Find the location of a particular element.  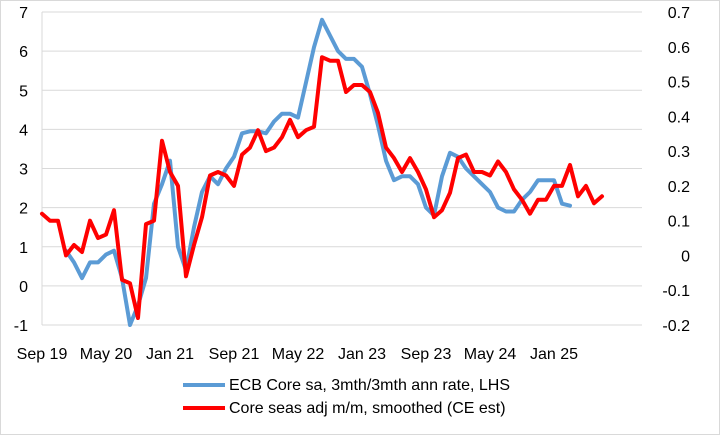

y-right-tick-label: 0 is located at coordinates (685, 256).